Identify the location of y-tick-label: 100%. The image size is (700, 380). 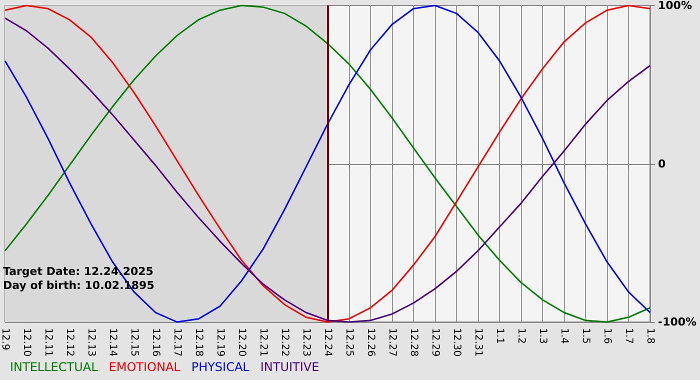
(675, 6).